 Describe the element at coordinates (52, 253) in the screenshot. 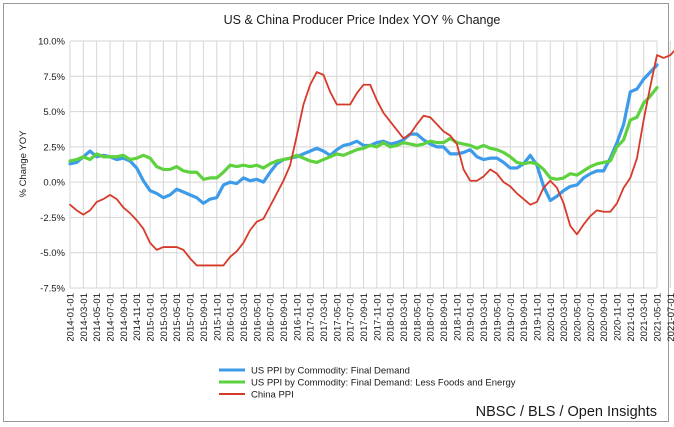

I see `y-tick-label: -5.0%` at that location.